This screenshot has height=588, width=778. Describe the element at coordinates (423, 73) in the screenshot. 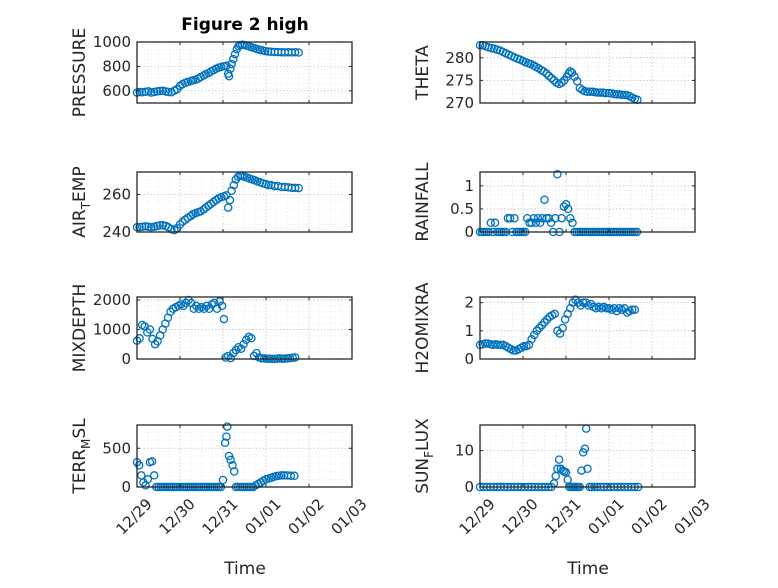

I see `y-axis-label: THETA` at that location.